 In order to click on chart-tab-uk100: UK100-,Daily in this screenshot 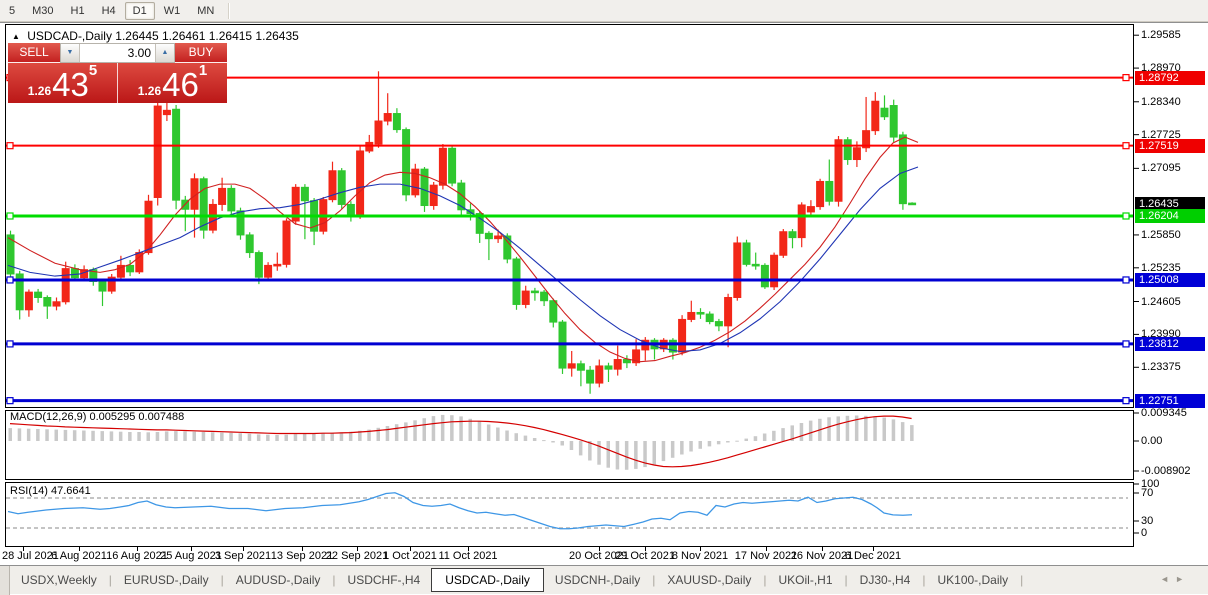, I will do `click(973, 580)`.